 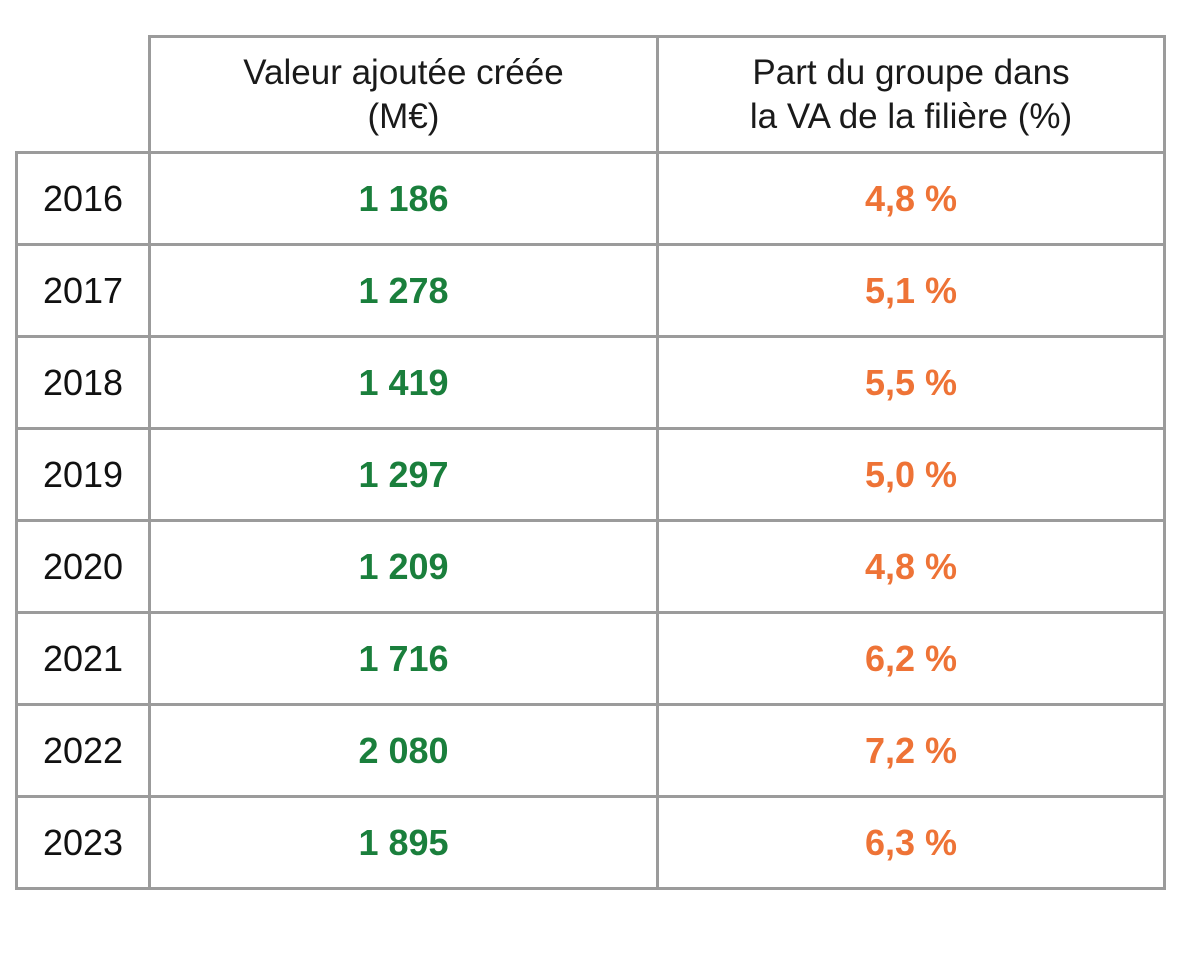 I want to click on table-cell-va: 1 297, so click(x=403, y=474).